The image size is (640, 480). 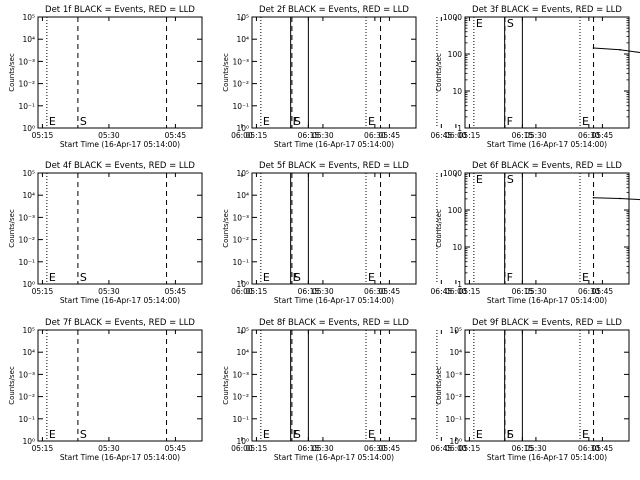 I want to click on panel-title: Det 1f BLACK = Events, RED = LLD, so click(x=120, y=10).